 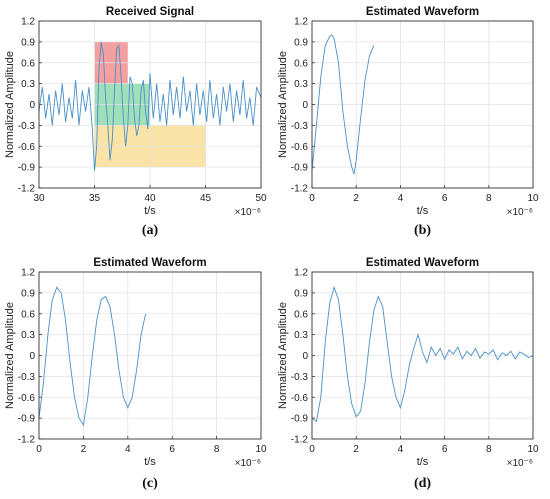 I want to click on x-tick-label: 40, so click(x=150, y=198).